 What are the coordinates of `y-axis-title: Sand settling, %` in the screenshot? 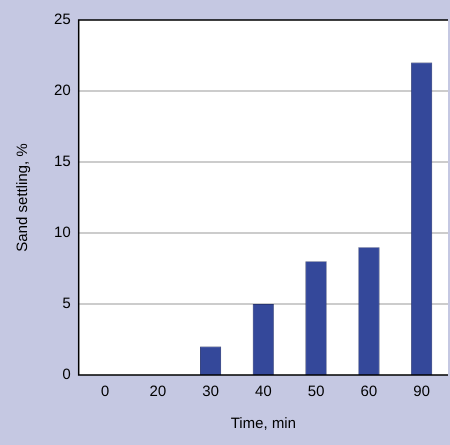 It's located at (23, 197).